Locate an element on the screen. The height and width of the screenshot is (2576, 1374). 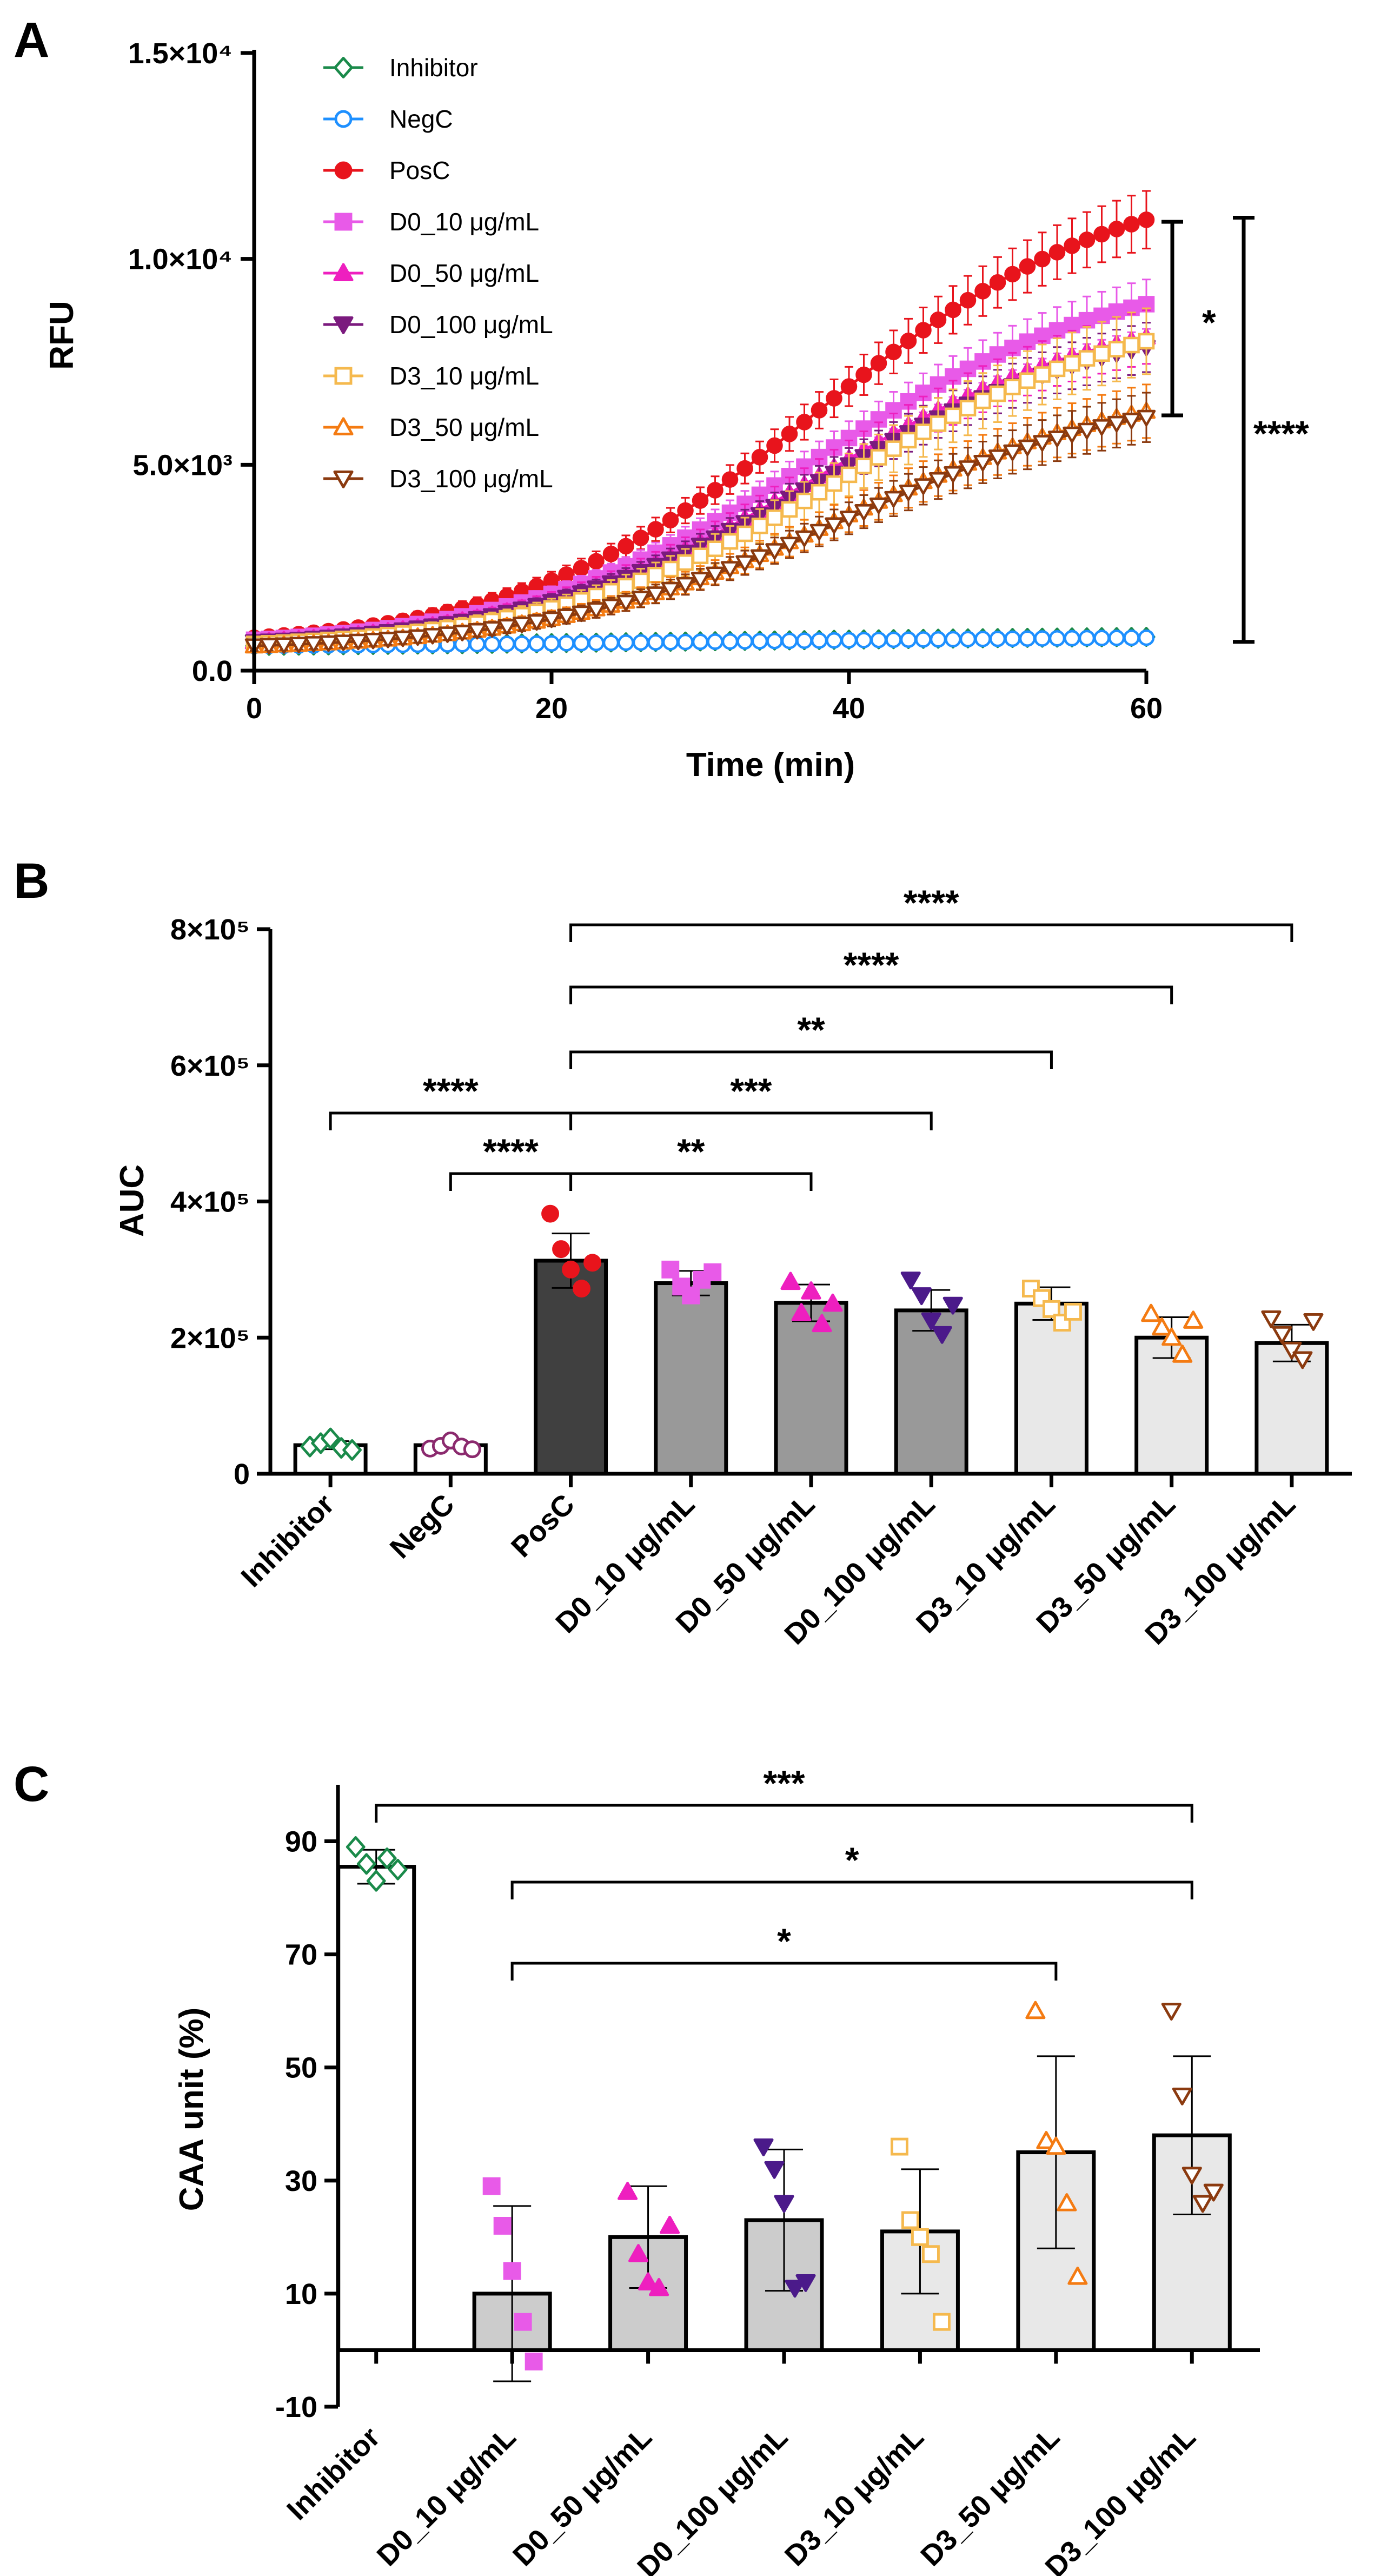
legend-label: D0_50 μg/mL is located at coordinates (464, 273).